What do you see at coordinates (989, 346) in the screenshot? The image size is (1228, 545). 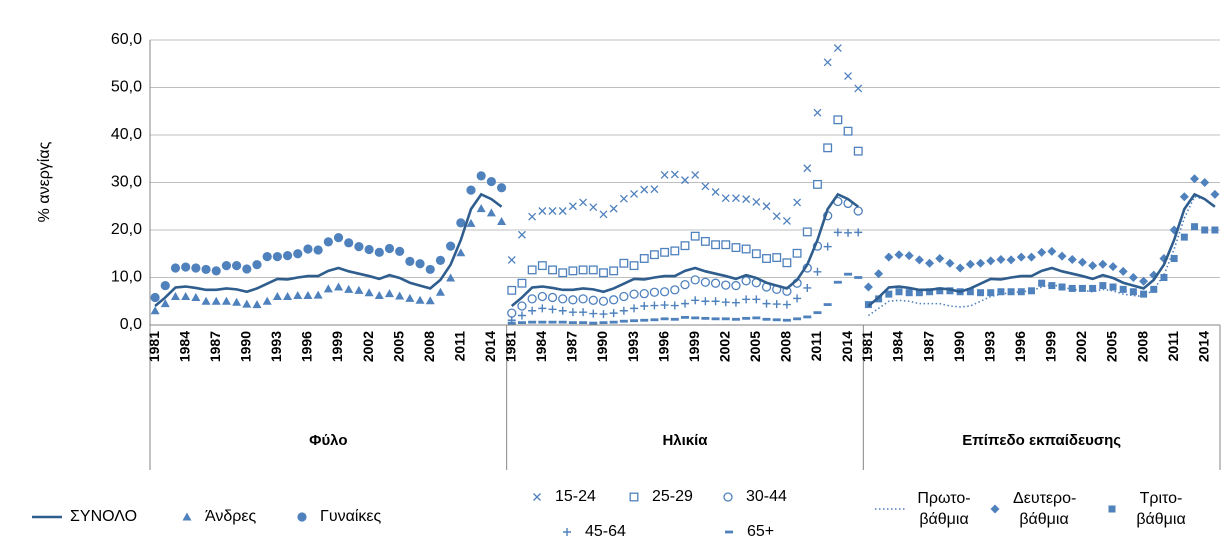 I see `x-tick-label: 1993` at bounding box center [989, 346].